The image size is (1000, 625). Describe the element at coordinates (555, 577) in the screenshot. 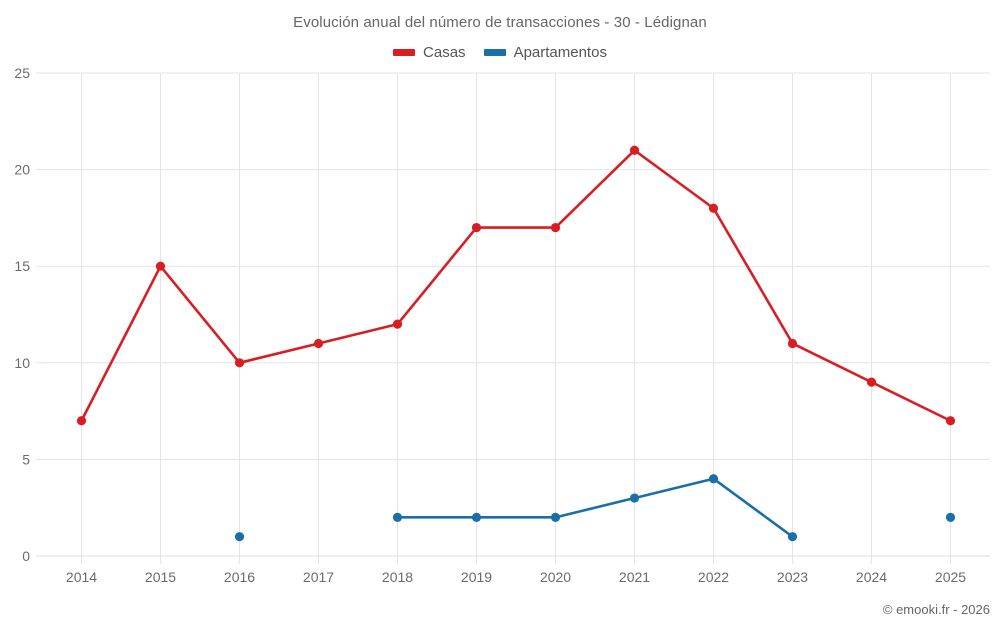

I see `x-axis-tick-label: 2020` at that location.